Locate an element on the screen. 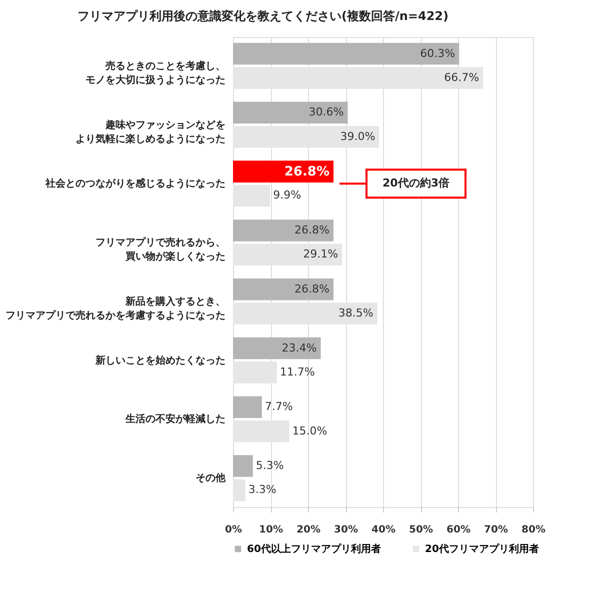 The height and width of the screenshot is (601, 600). data-label: 38.5% is located at coordinates (356, 313).